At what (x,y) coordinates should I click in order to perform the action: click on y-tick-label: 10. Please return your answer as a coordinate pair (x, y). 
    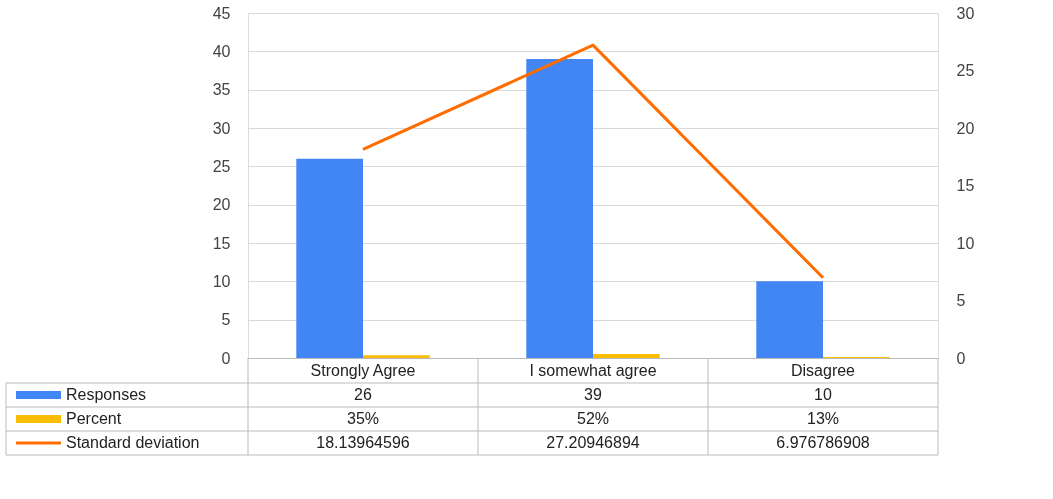
    Looking at the image, I should click on (221, 281).